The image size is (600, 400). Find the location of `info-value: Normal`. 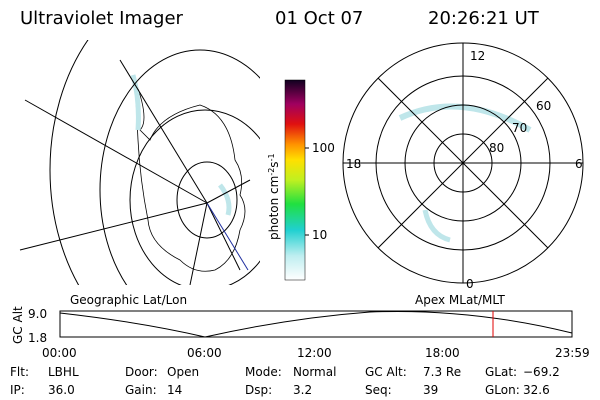

info-value: Normal is located at coordinates (314, 372).